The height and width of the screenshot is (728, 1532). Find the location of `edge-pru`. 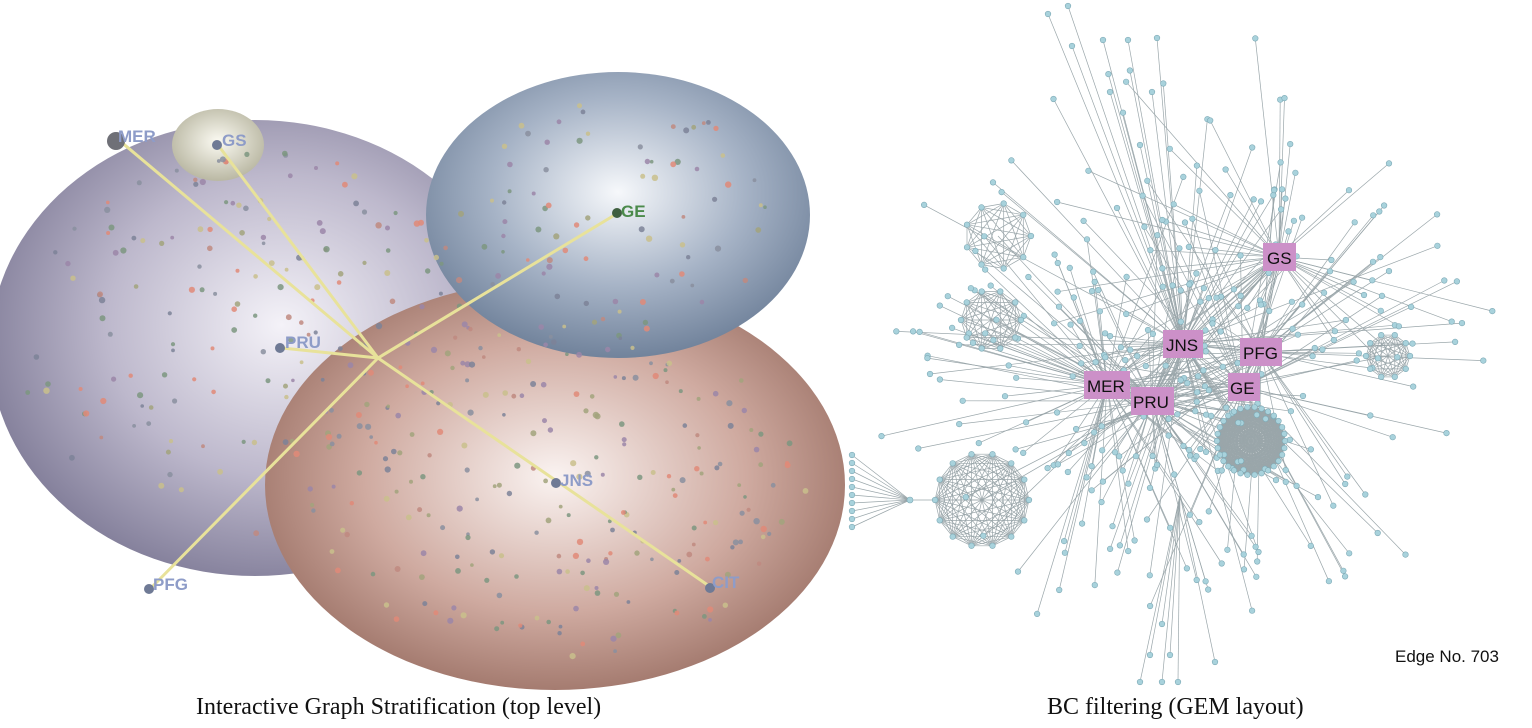

edge-pru is located at coordinates (330, 353).